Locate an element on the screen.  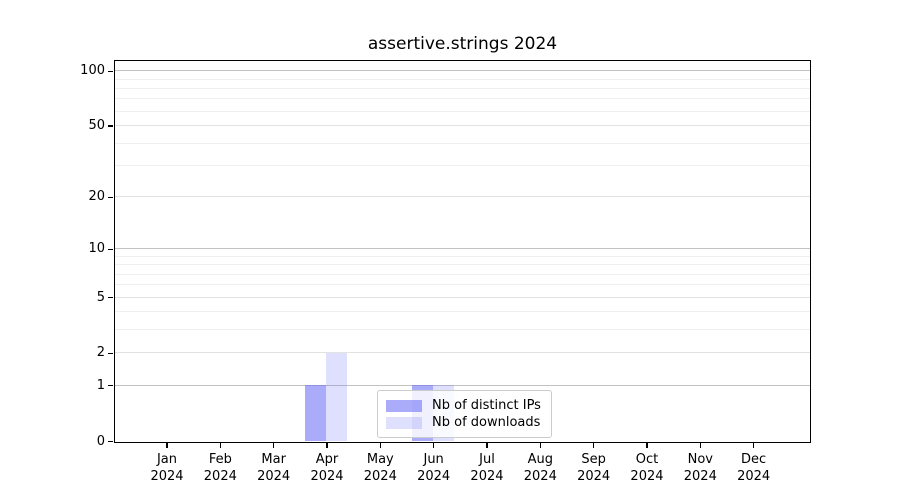
x-tick-label-oct-2024: Oct 2024 is located at coordinates (647, 468).